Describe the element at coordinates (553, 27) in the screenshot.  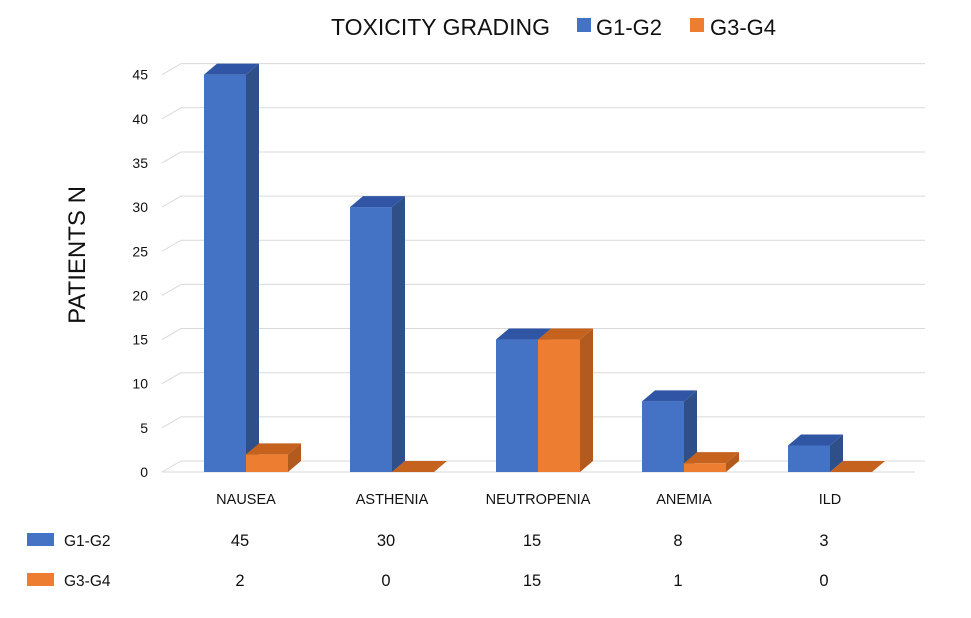
I see `chart-header: TOXICITY GRADING G1-G2 G3-G4` at that location.